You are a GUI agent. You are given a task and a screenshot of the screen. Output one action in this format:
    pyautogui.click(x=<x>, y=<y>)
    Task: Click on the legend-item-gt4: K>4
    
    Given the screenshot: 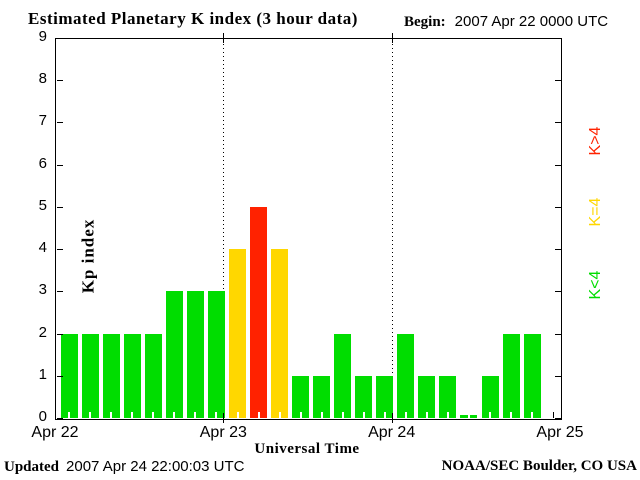 What is the action you would take?
    pyautogui.click(x=595, y=141)
    